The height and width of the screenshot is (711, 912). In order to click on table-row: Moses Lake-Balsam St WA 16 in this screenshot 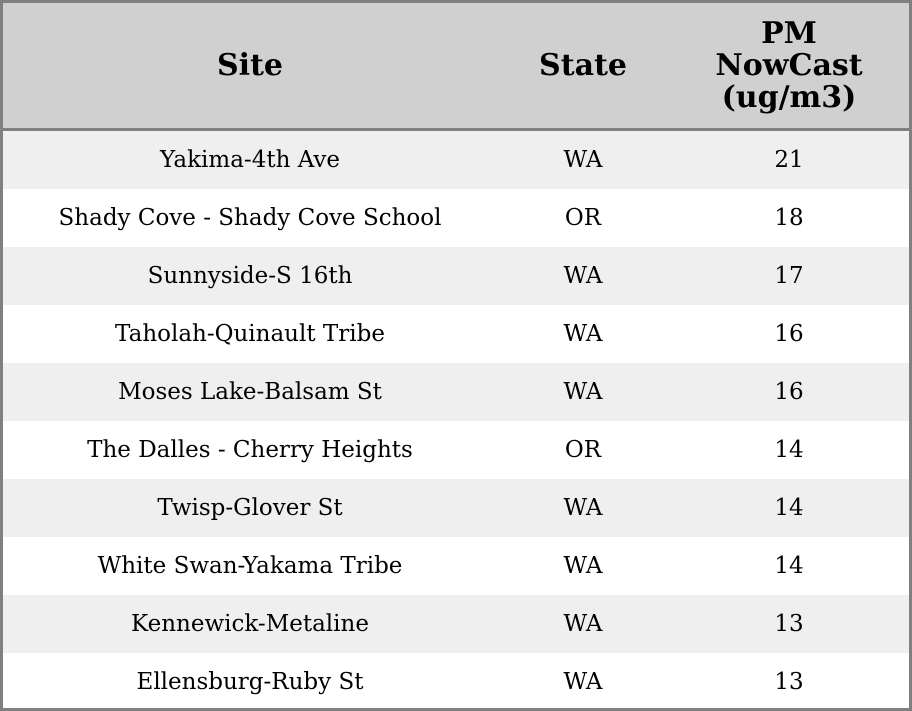, I will do `click(456, 392)`.